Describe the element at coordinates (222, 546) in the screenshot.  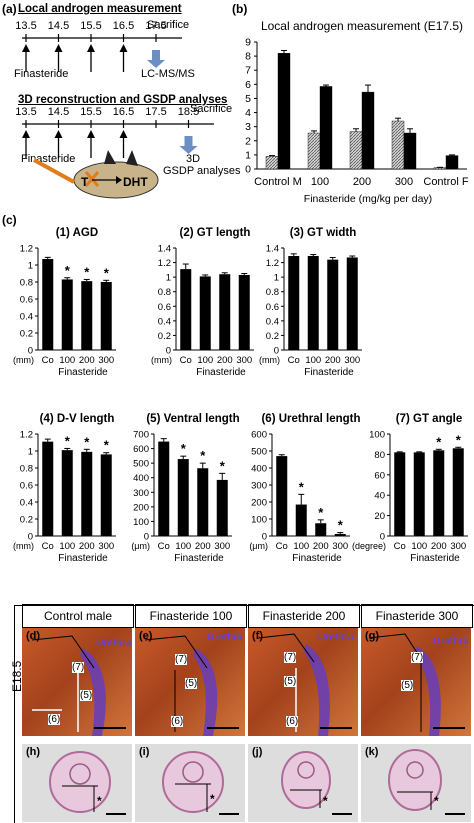
I see `chart-c5-category-label: 300` at that location.